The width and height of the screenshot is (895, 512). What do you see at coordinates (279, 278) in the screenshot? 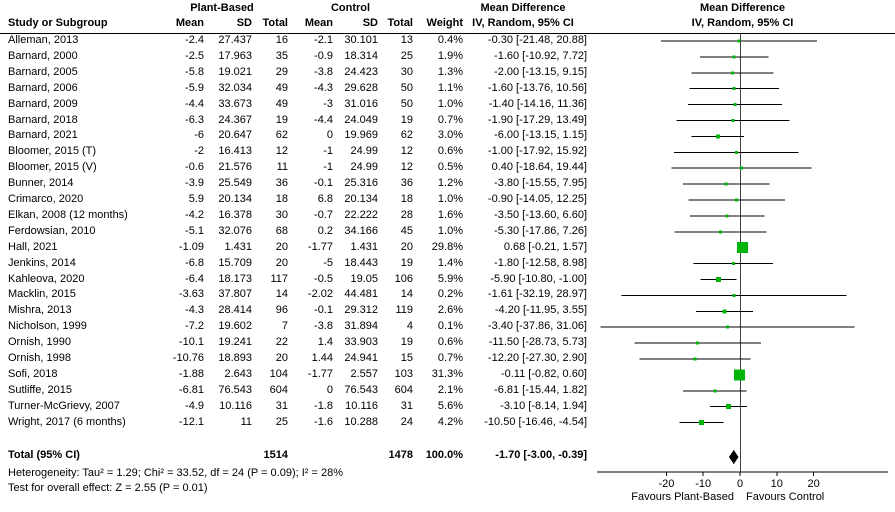
I see `cell-pb-total: 117` at bounding box center [279, 278].